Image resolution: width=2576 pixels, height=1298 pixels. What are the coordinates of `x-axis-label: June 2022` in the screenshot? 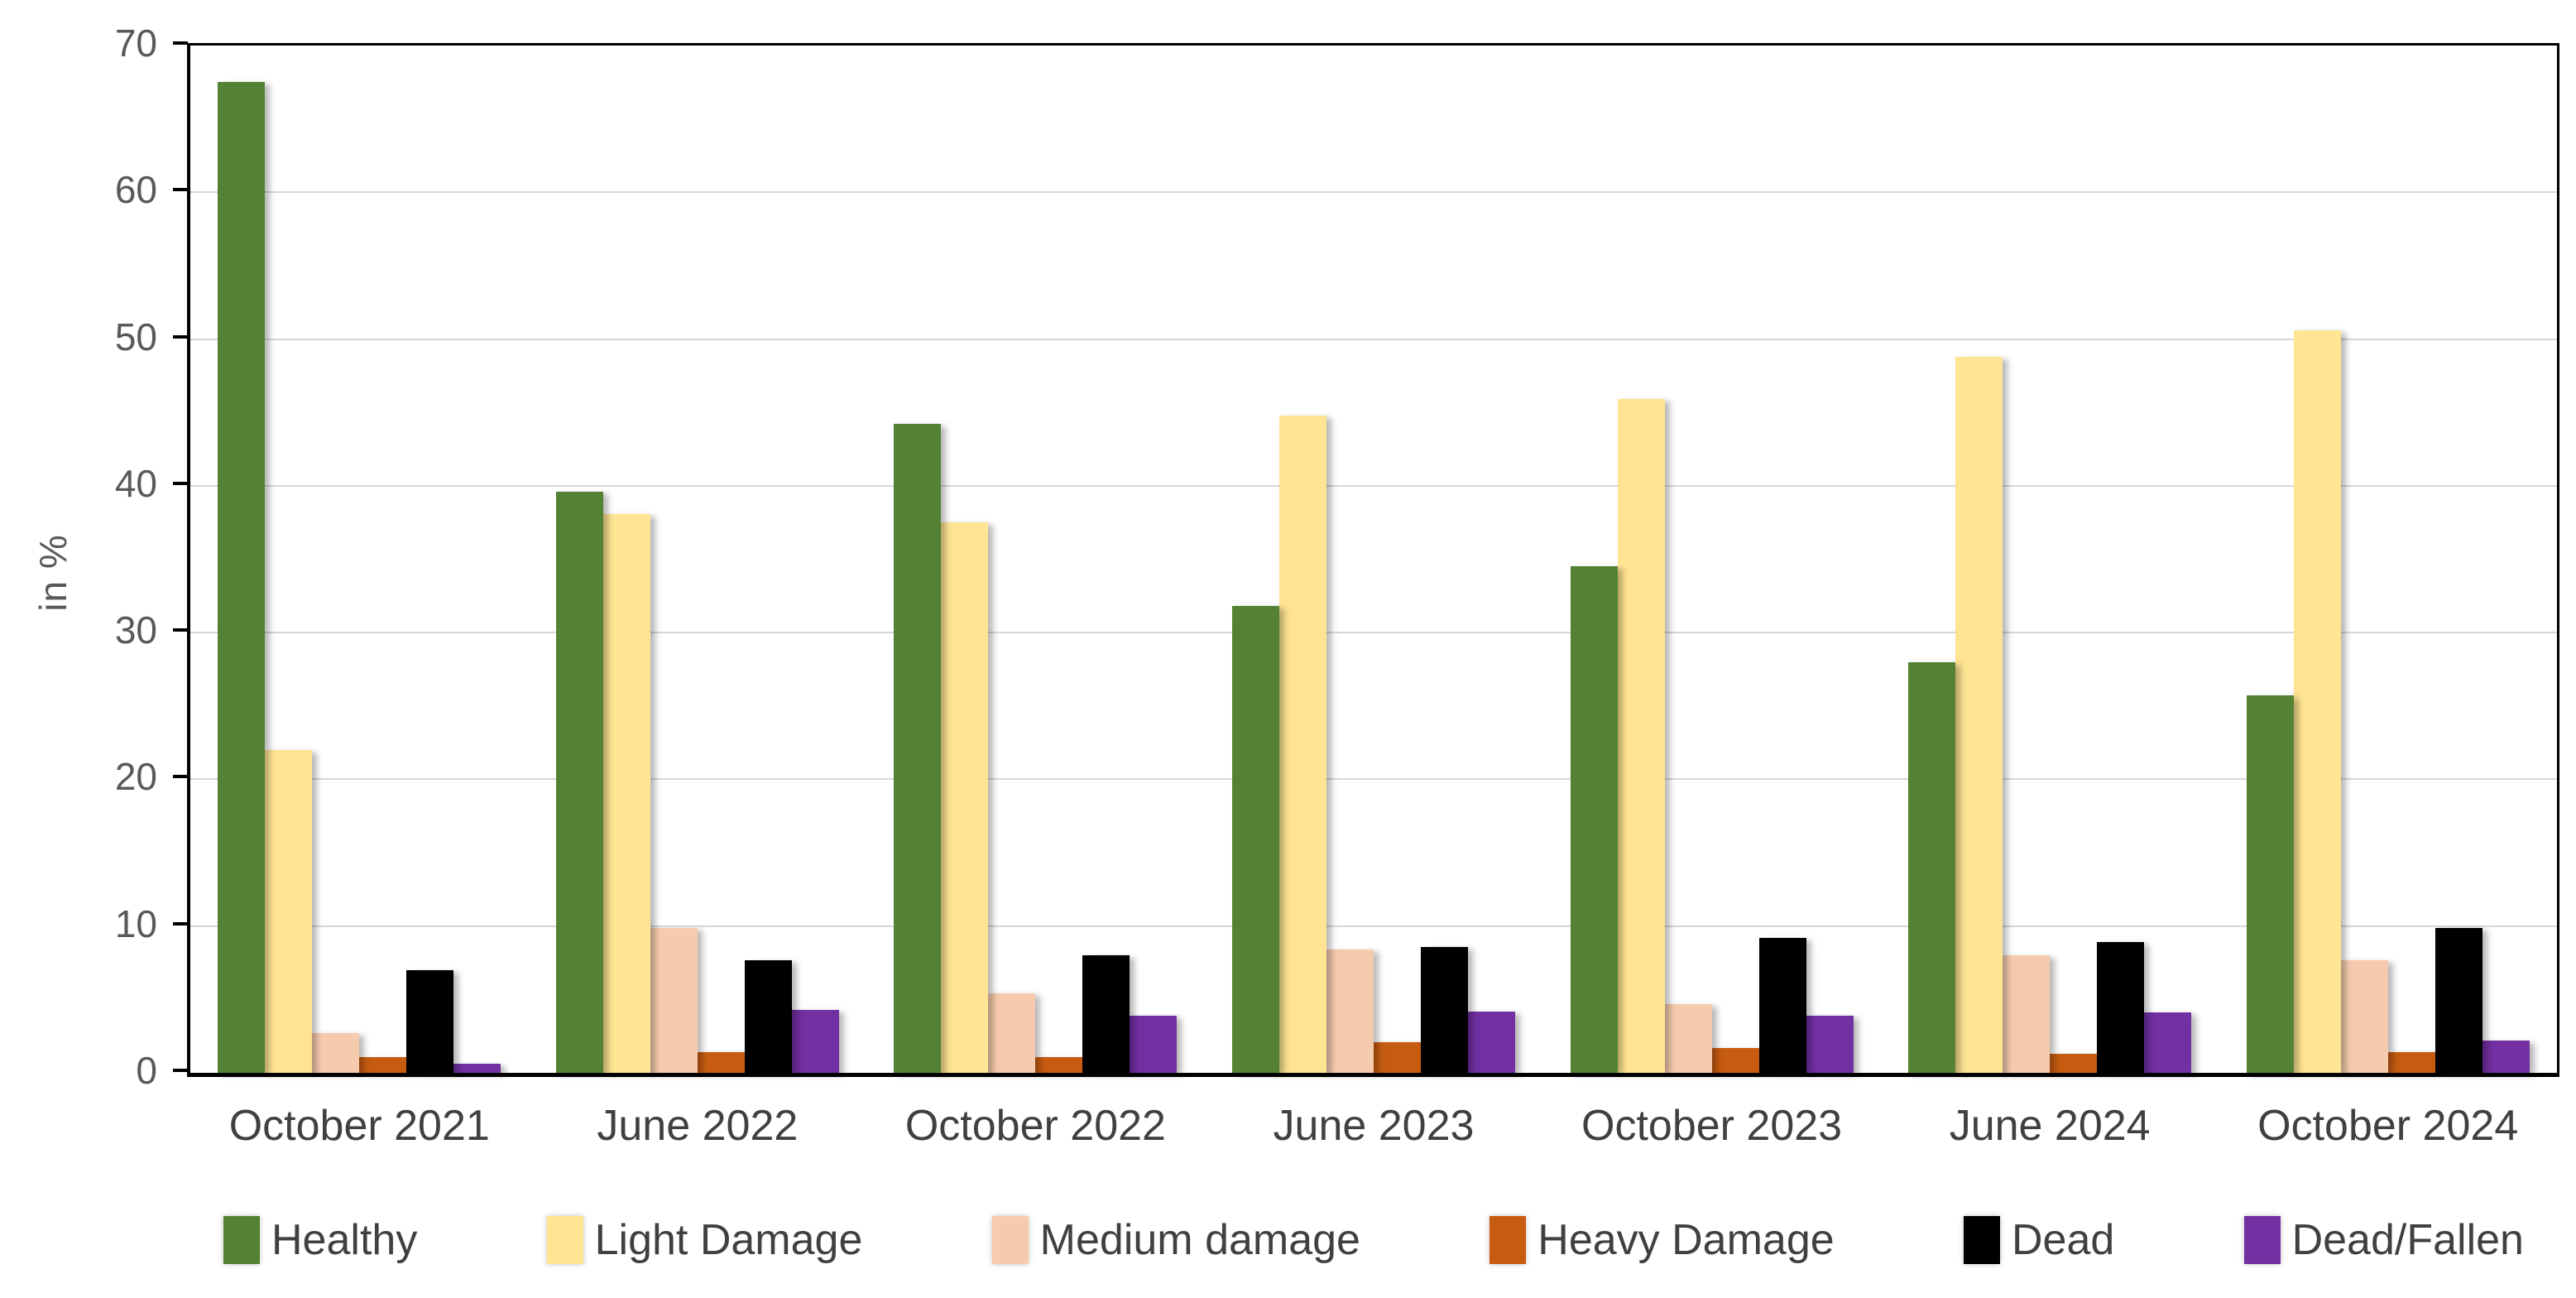 It's located at (698, 1126).